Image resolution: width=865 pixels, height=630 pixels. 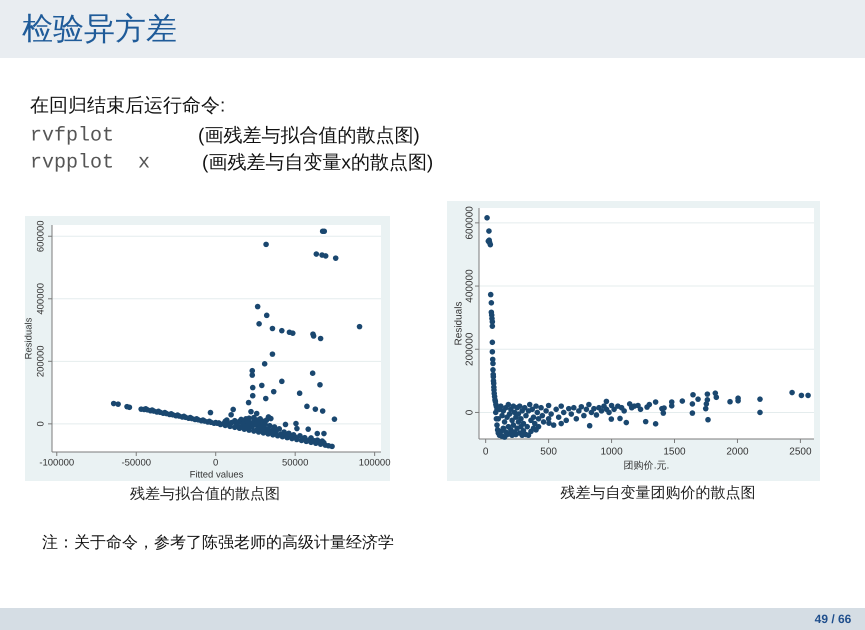 What do you see at coordinates (374, 463) in the screenshot?
I see `x-tick-label: 100000` at bounding box center [374, 463].